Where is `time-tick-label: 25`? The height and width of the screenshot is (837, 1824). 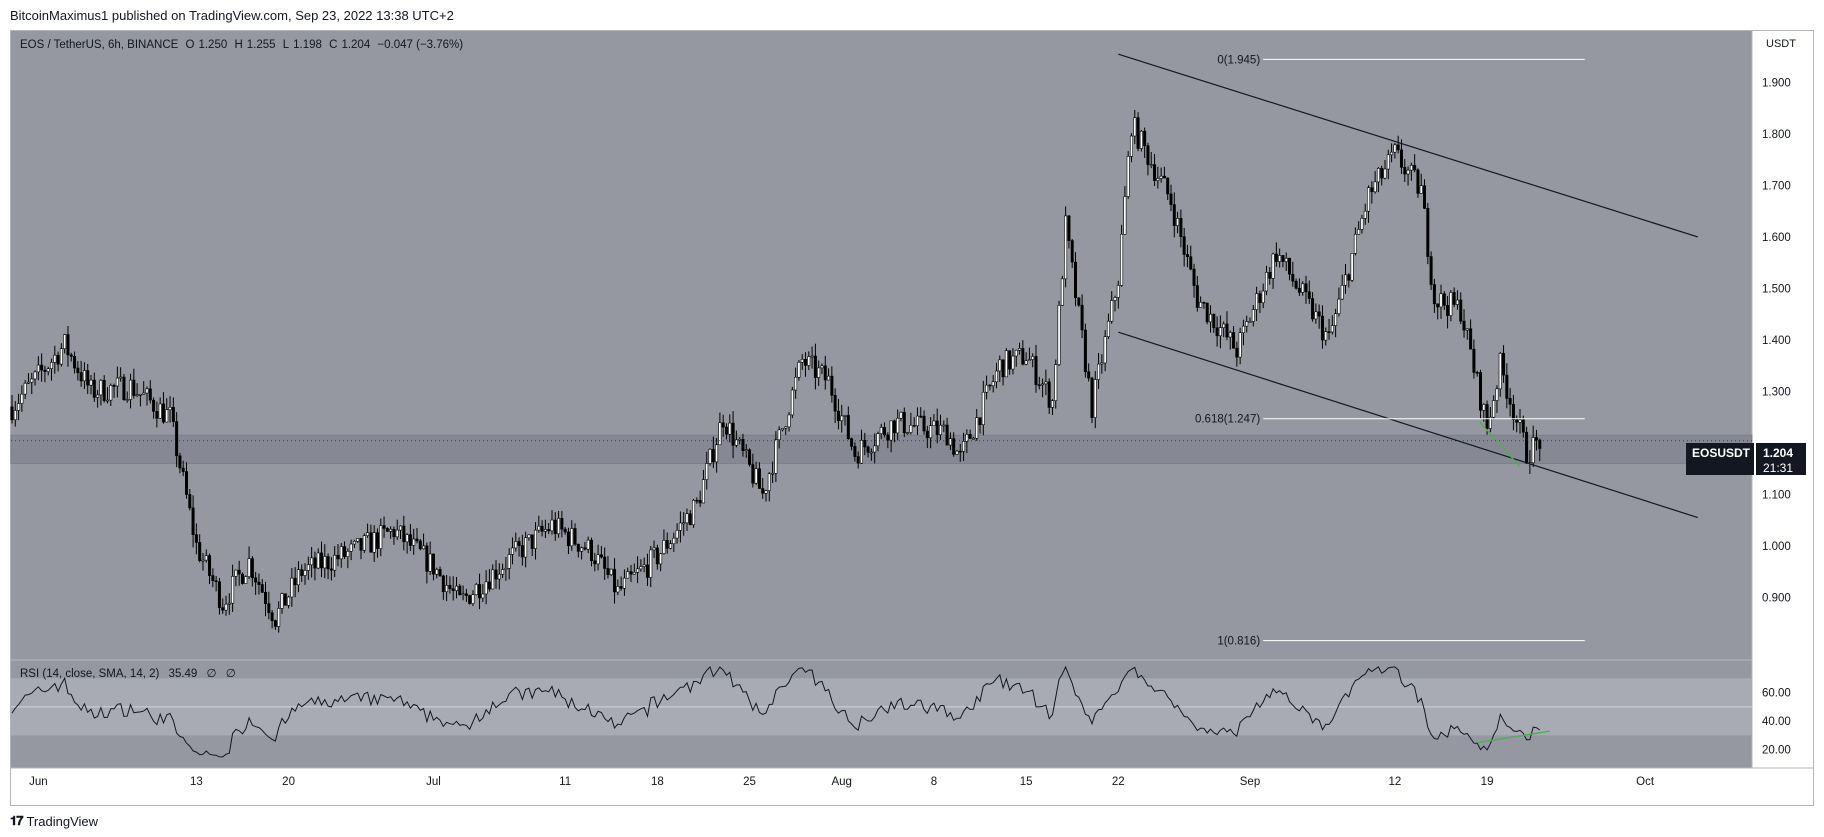
time-tick-label: 25 is located at coordinates (749, 782).